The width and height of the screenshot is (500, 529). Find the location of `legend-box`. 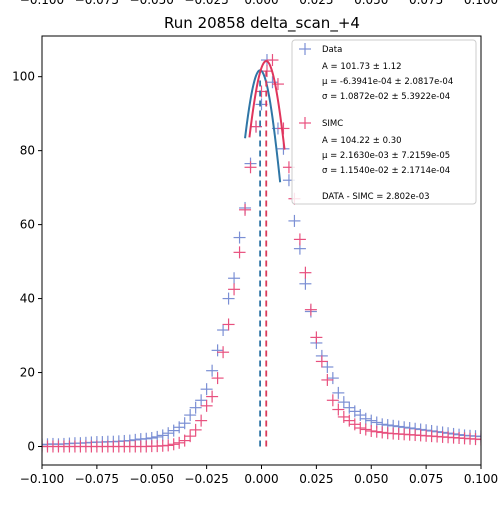

legend-box is located at coordinates (384, 122).